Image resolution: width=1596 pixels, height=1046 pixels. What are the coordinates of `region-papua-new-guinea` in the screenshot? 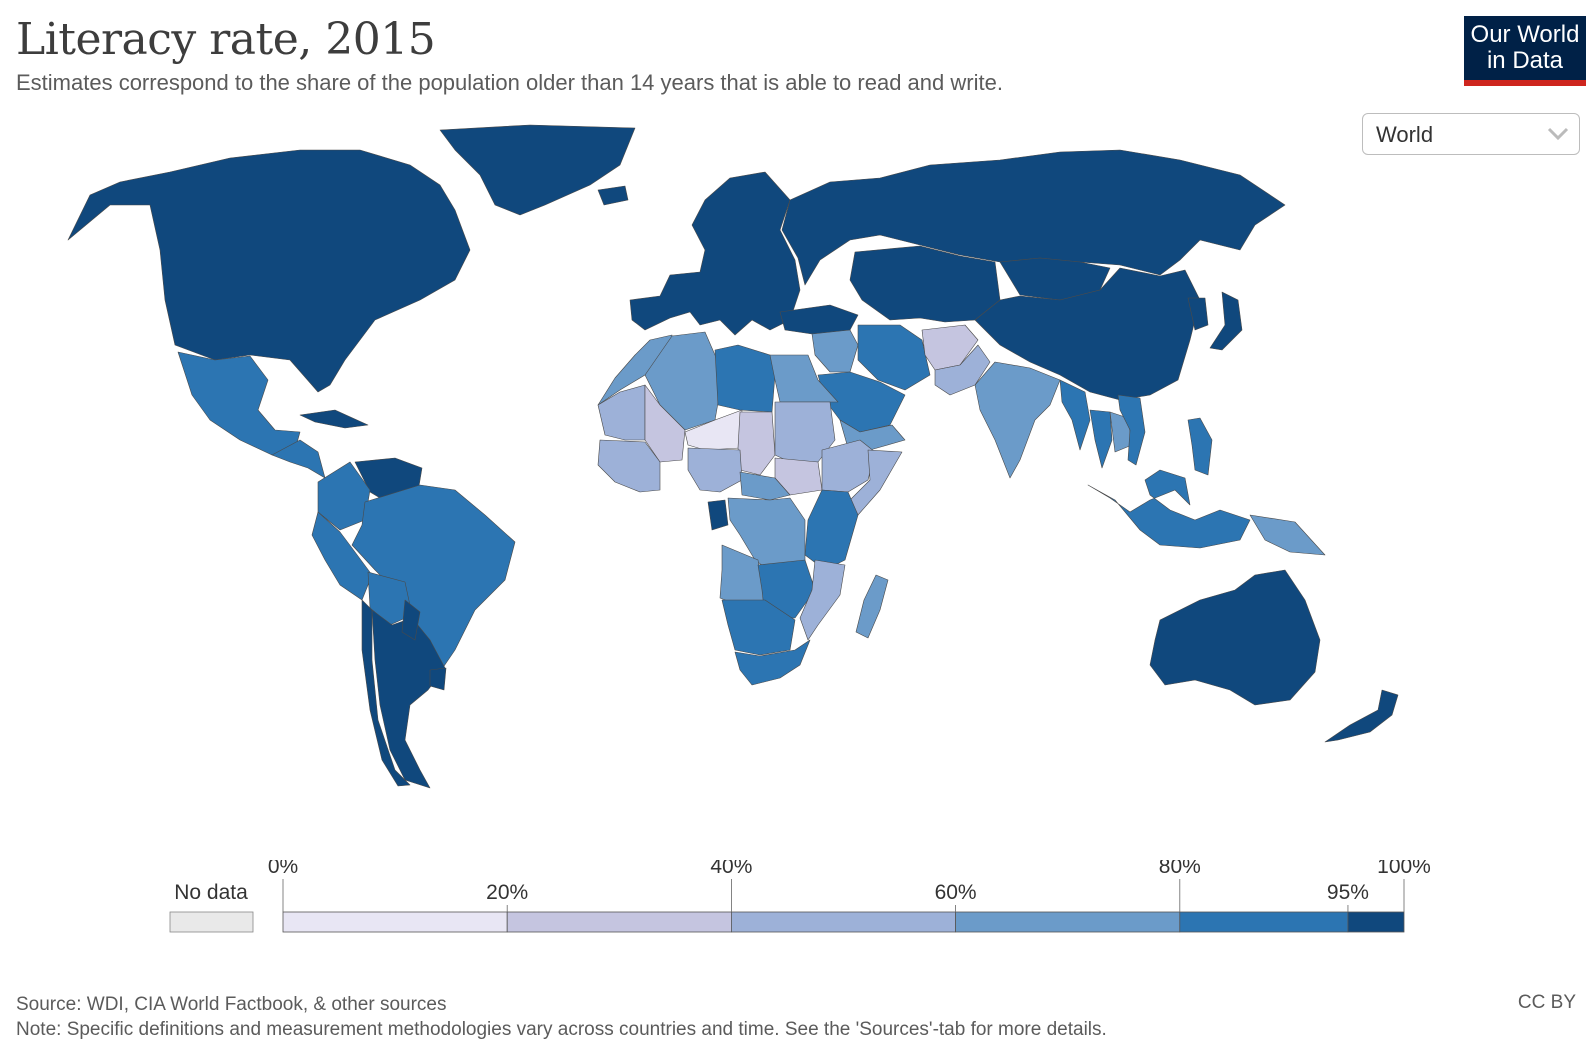 It's located at (1287, 535).